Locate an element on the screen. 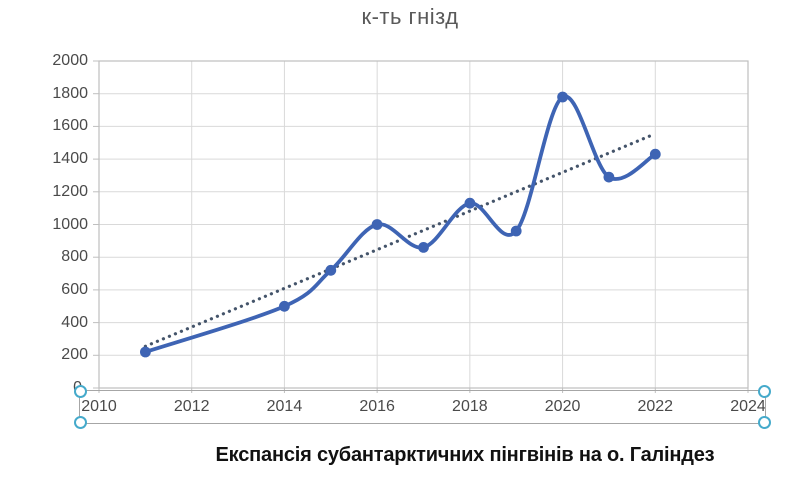 This screenshot has width=800, height=491. x-tick-label: 2014 is located at coordinates (284, 406).